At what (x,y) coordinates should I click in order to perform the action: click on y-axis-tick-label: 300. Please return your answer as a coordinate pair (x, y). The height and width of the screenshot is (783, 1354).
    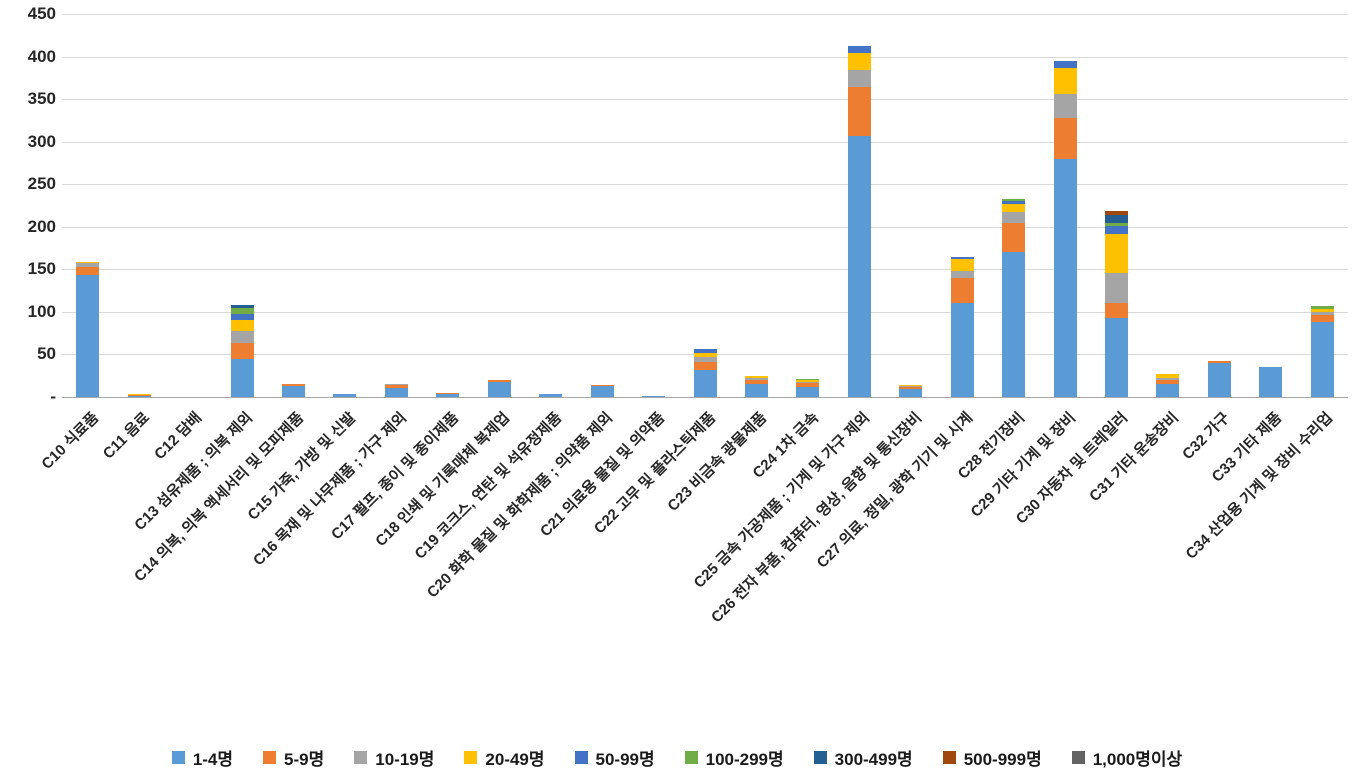
    Looking at the image, I should click on (41, 141).